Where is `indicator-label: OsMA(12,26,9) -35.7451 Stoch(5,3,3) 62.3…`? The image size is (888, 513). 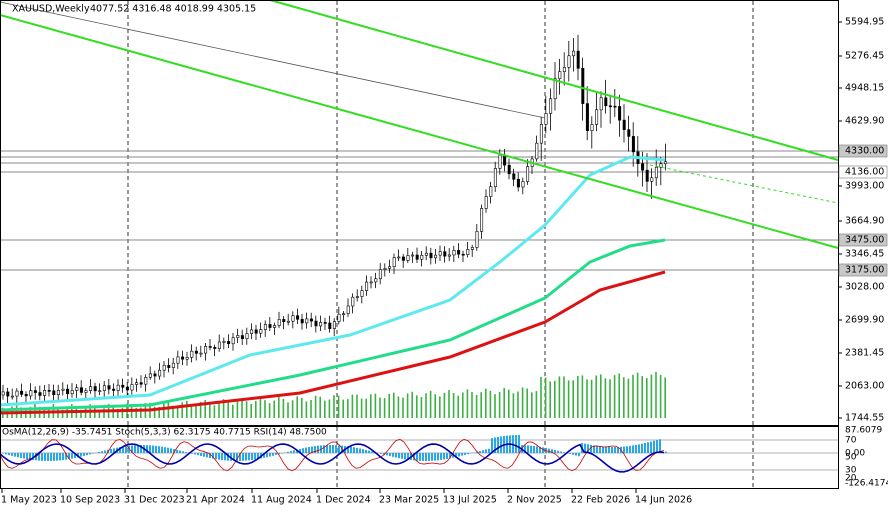 indicator-label: OsMA(12,26,9) -35.7451 Stoch(5,3,3) 62.3… is located at coordinates (164, 433).